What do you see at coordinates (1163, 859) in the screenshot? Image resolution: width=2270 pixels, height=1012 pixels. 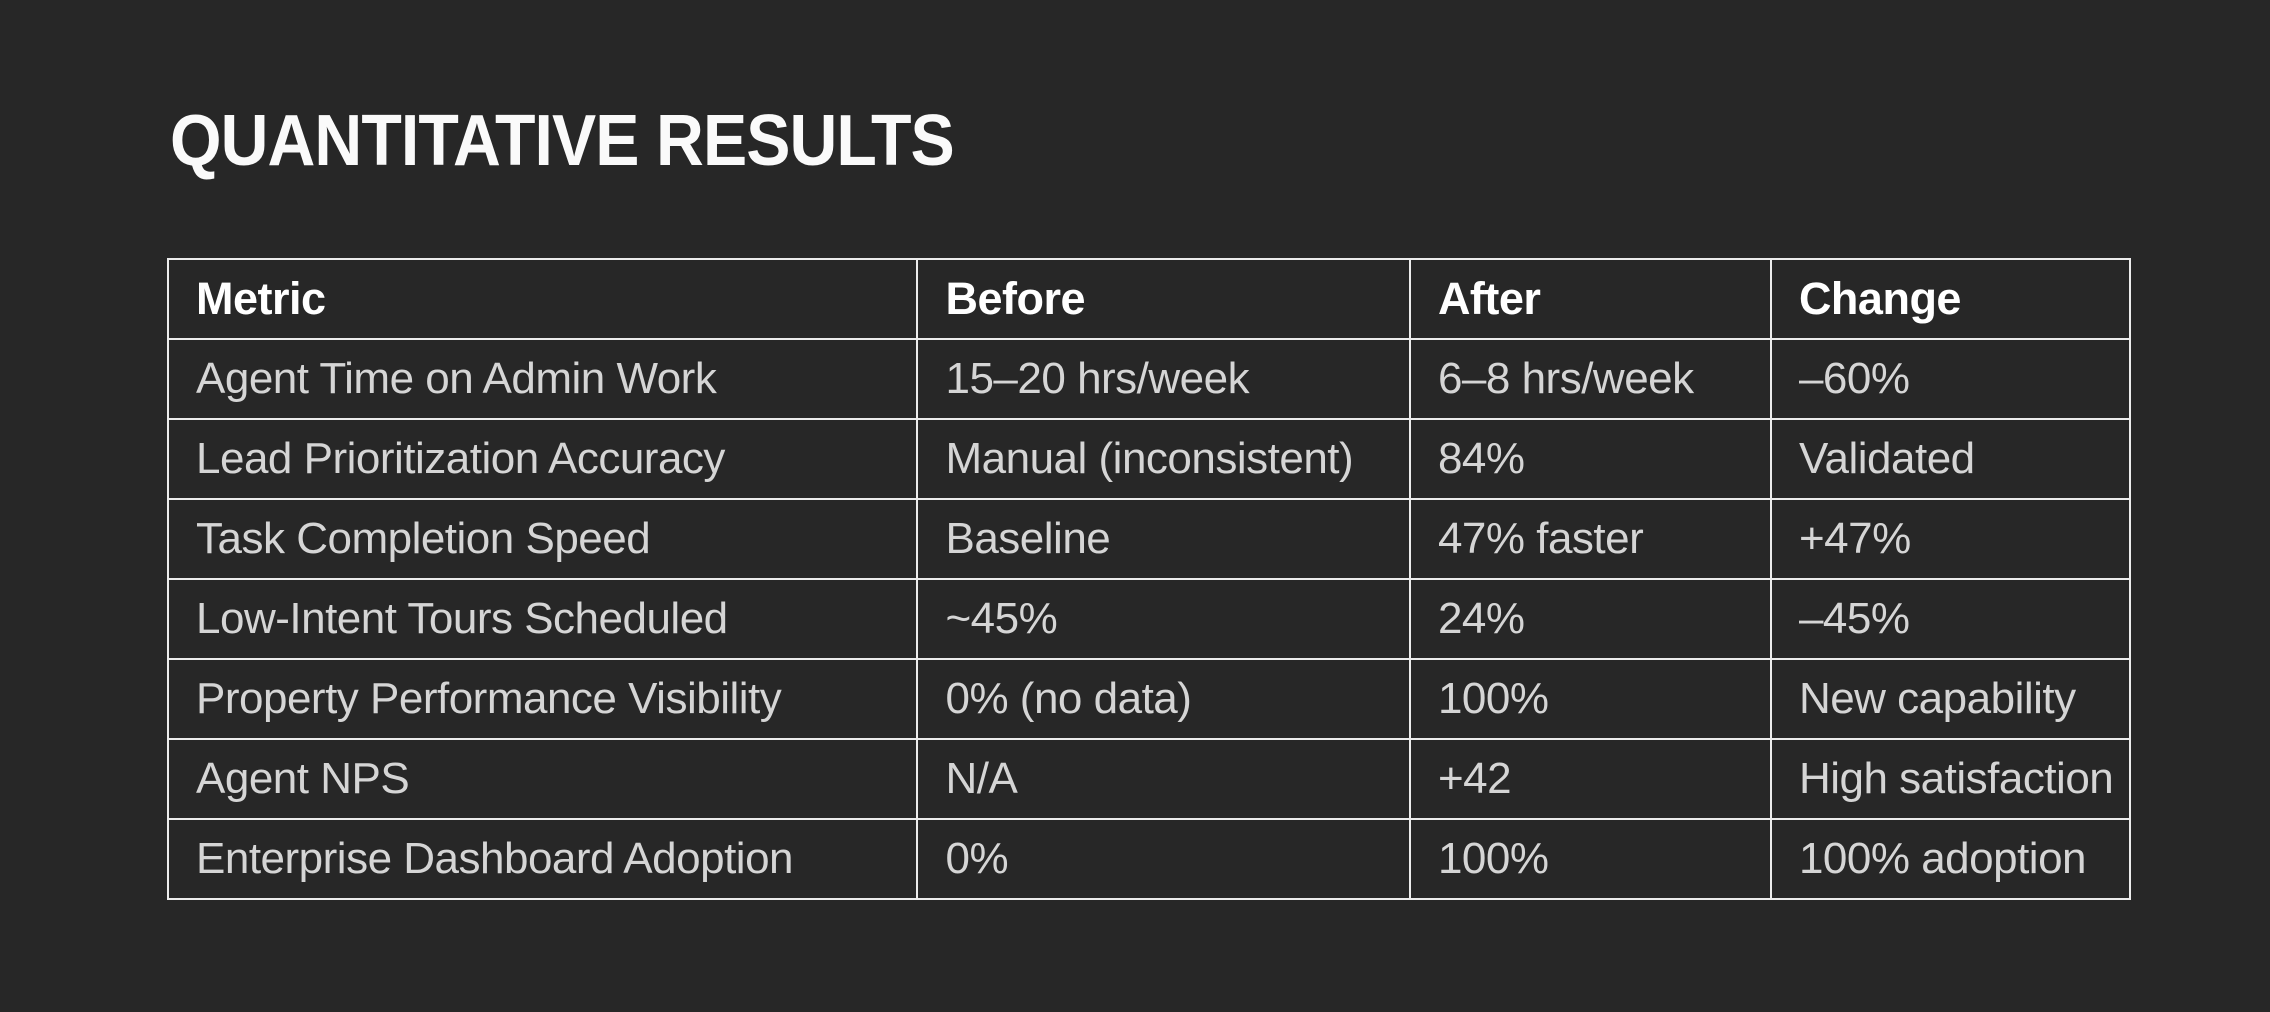 I see `table-cell-before: 0%` at bounding box center [1163, 859].